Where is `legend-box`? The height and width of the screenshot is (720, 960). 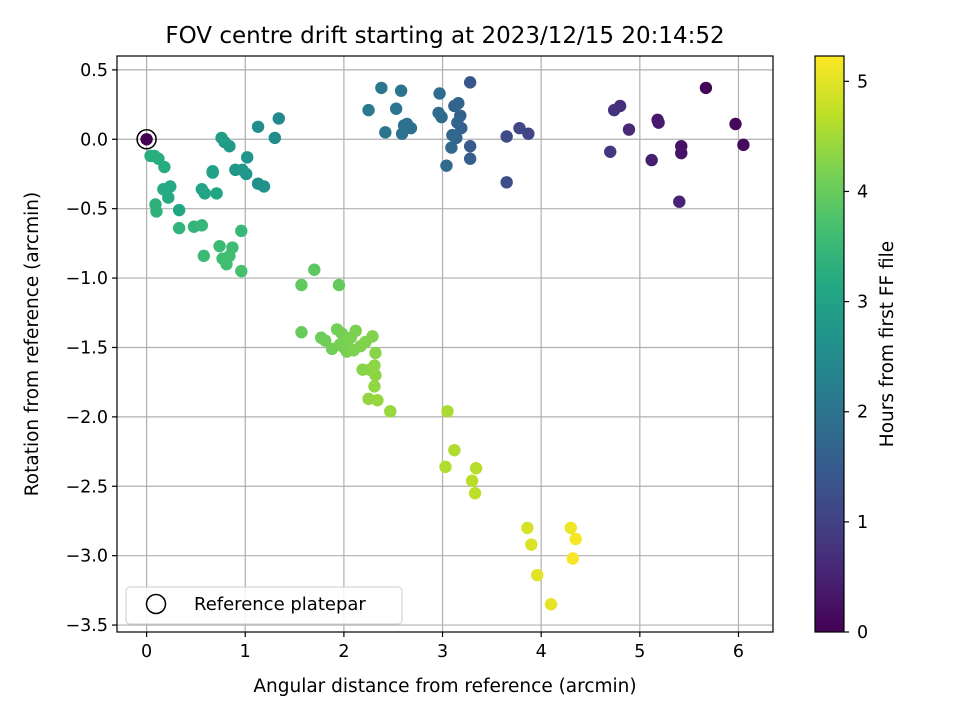 legend-box is located at coordinates (264, 605).